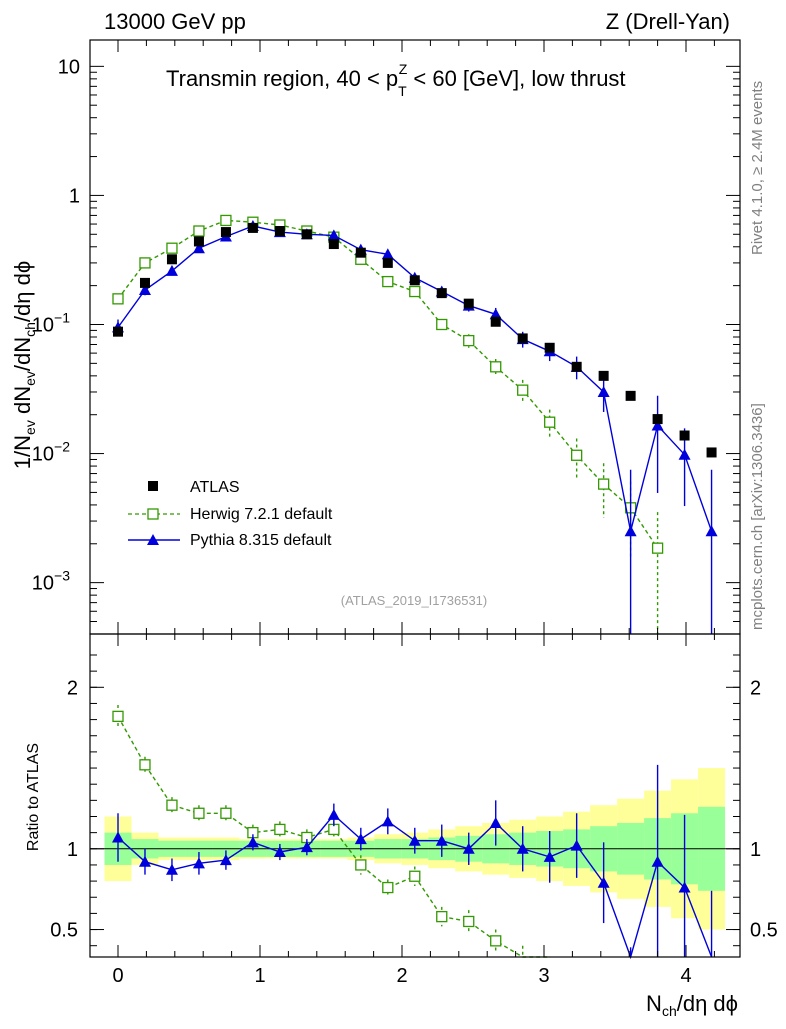 The image size is (786, 1029). Describe the element at coordinates (69, 67) in the screenshot. I see `y-tick-label-main-0: 10` at that location.